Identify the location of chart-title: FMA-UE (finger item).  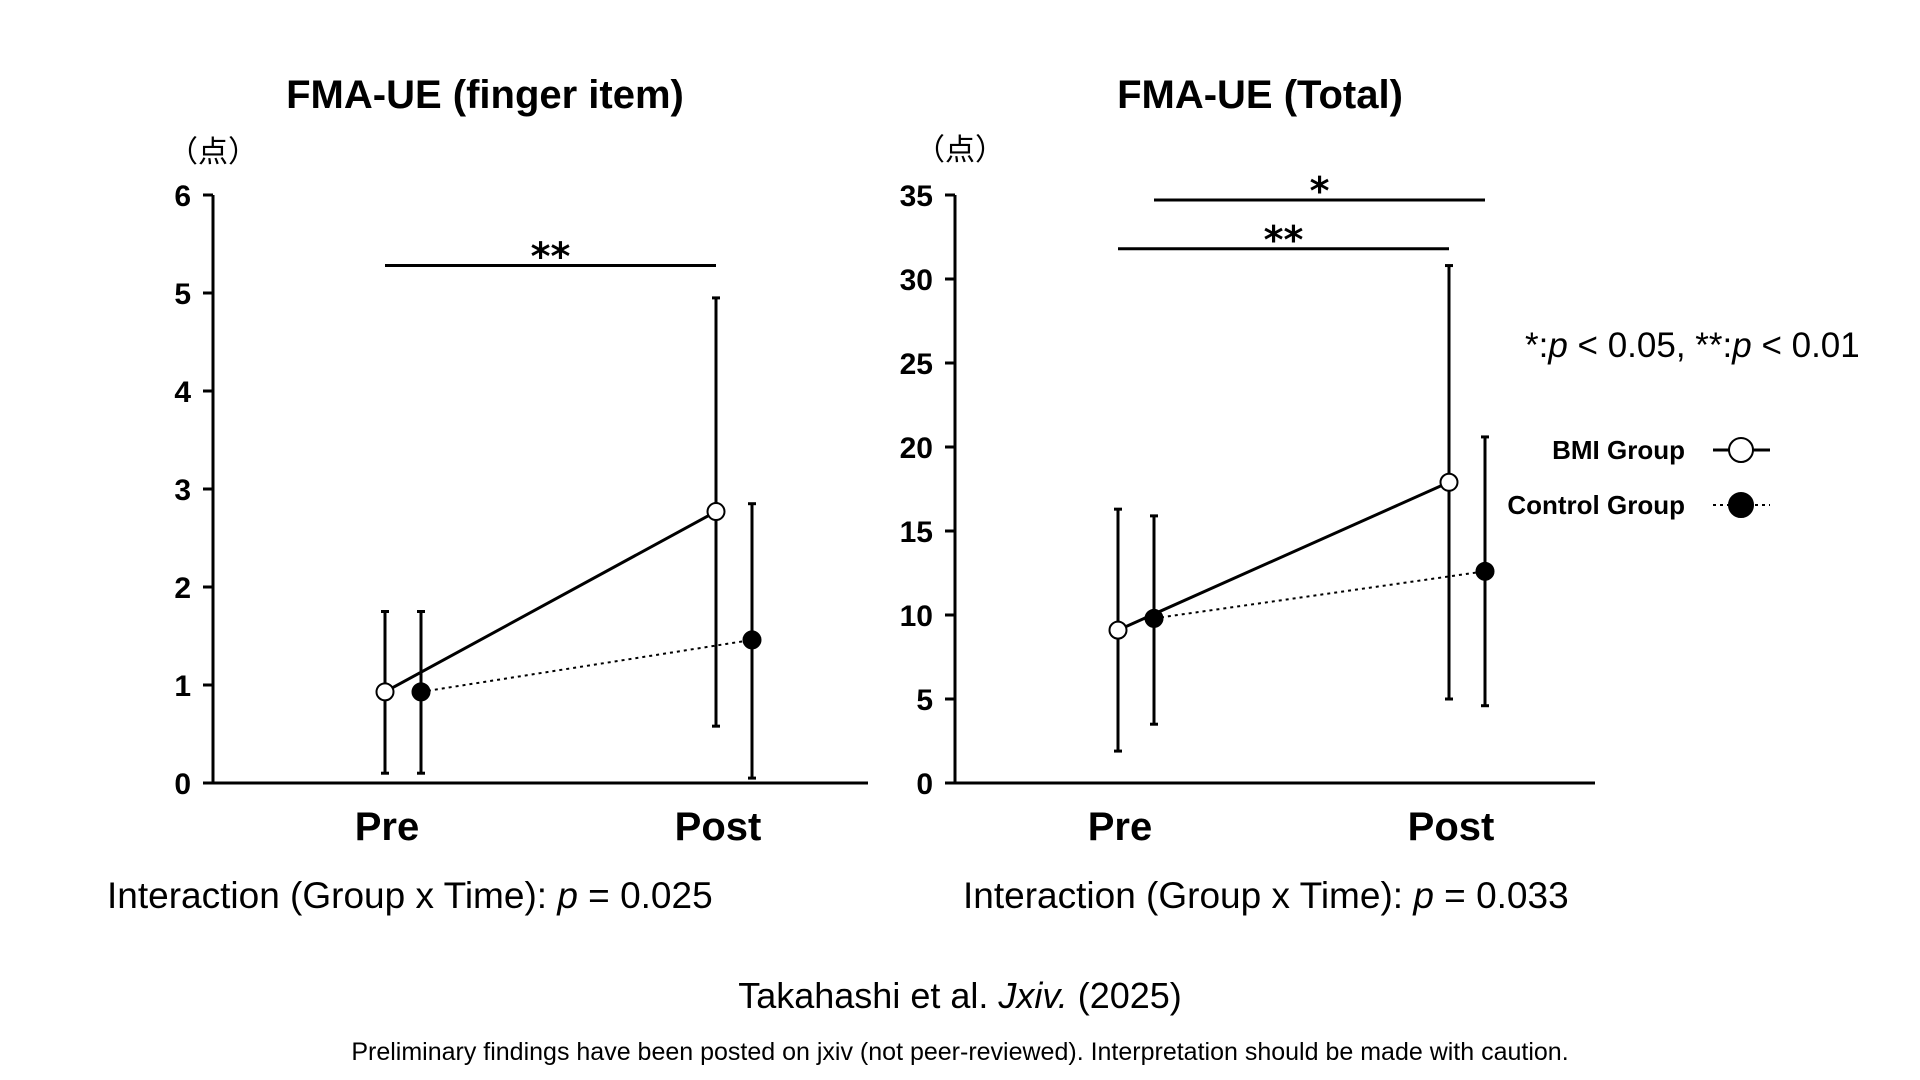
(485, 95).